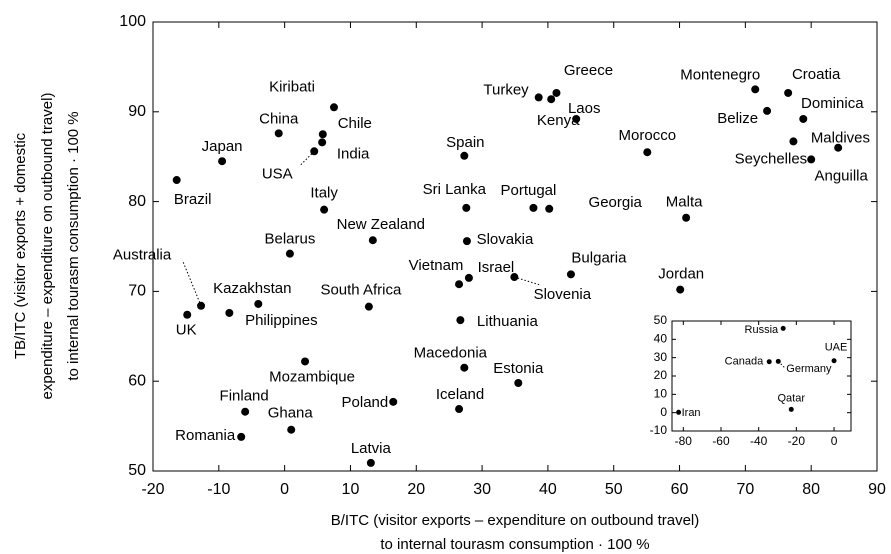 The height and width of the screenshot is (554, 891). What do you see at coordinates (482, 489) in the screenshot?
I see `x-tick-label: 30` at bounding box center [482, 489].